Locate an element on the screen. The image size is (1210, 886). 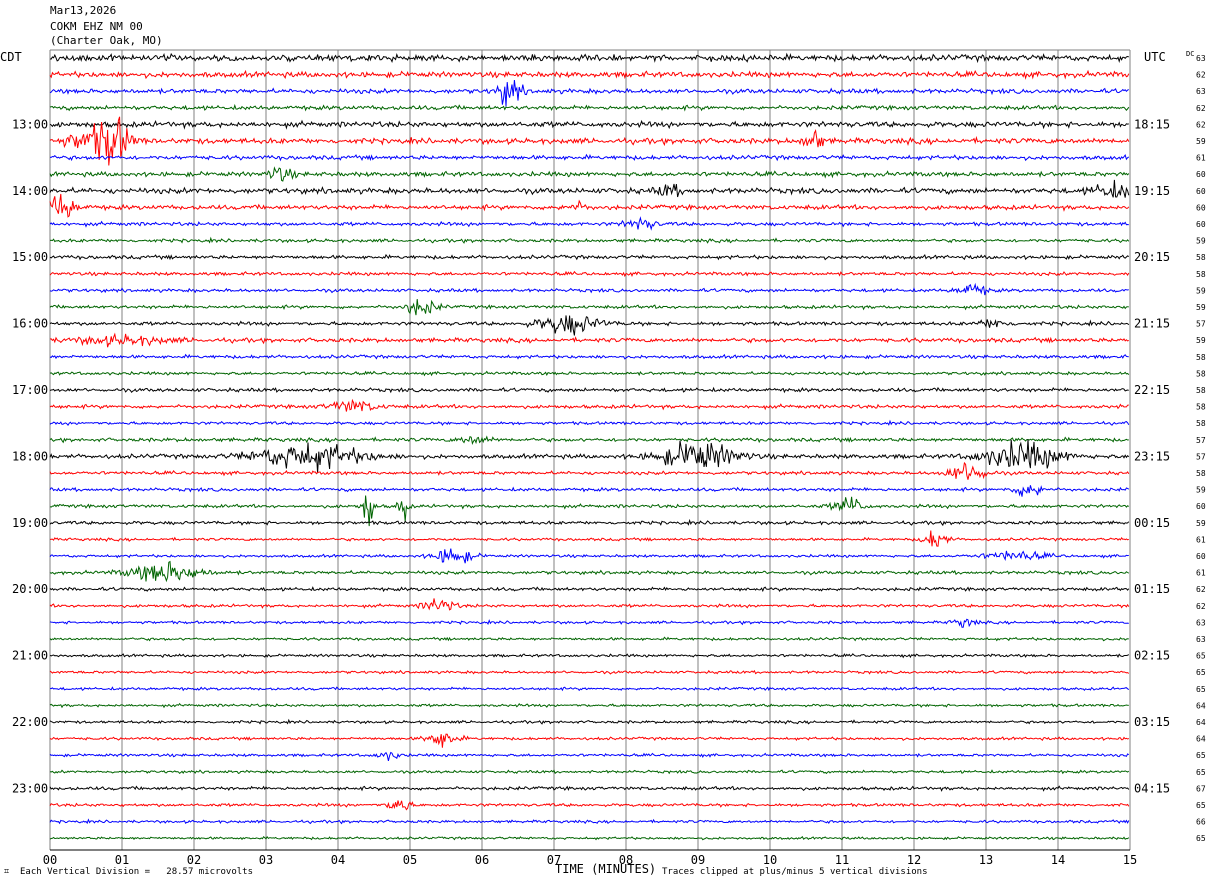
left-hour-label-1800: 18:00 is located at coordinates (30, 456).